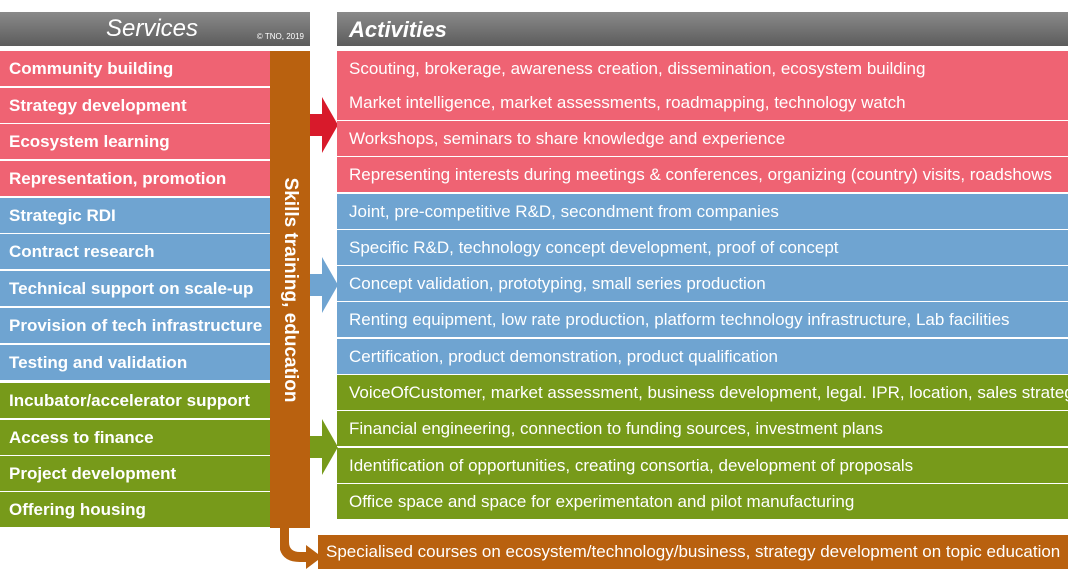  Describe the element at coordinates (135, 326) in the screenshot. I see `service-item: Provision of tech infrastructure` at that location.